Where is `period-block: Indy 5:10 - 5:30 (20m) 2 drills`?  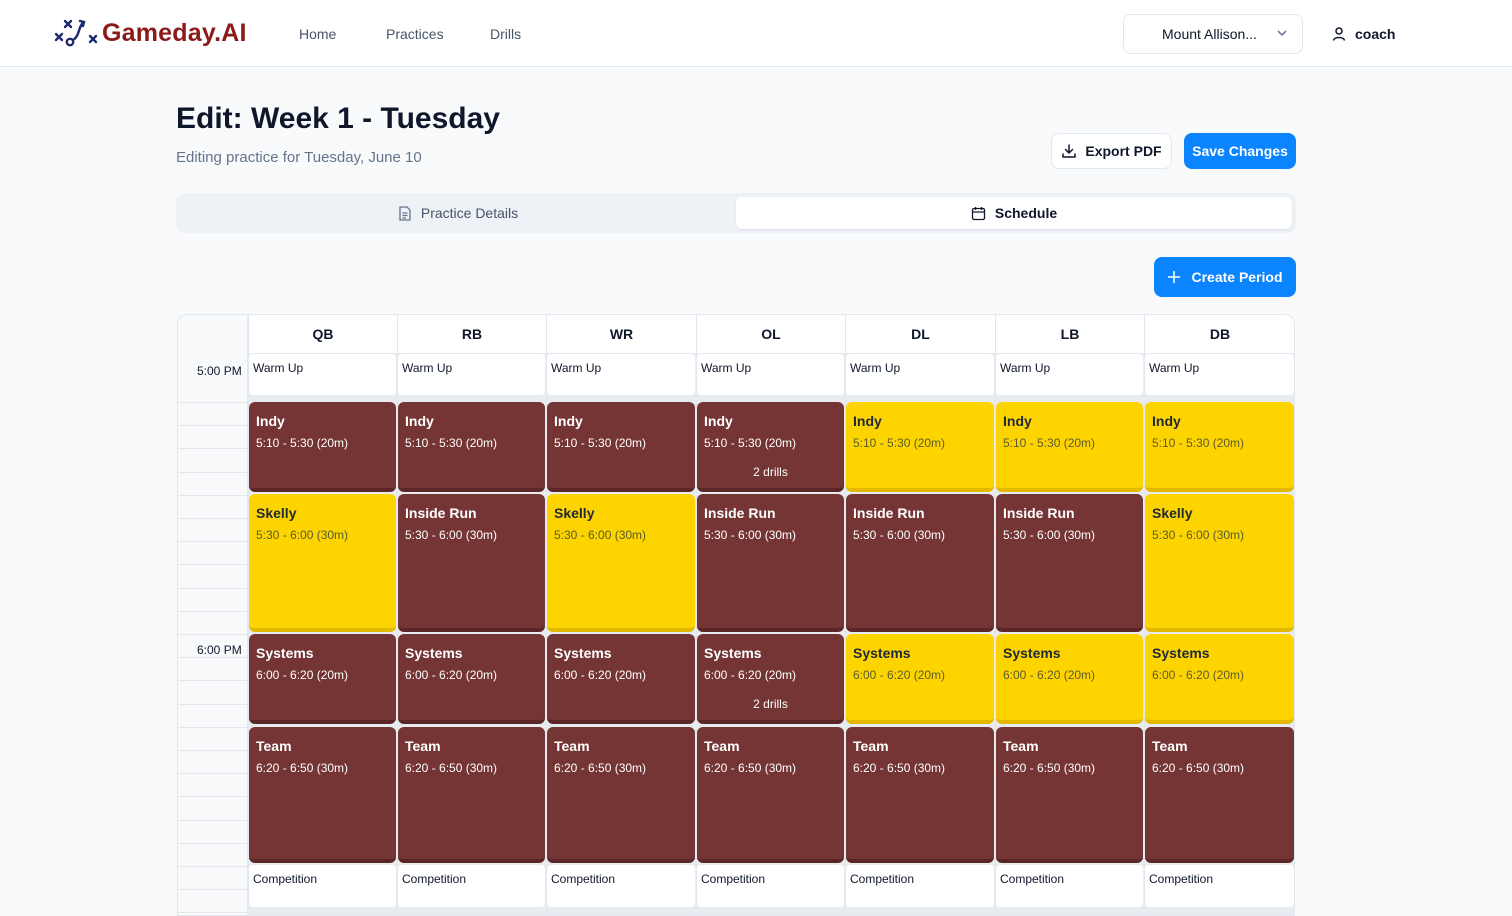
period-block: Indy 5:10 - 5:30 (20m) 2 drills is located at coordinates (770, 447).